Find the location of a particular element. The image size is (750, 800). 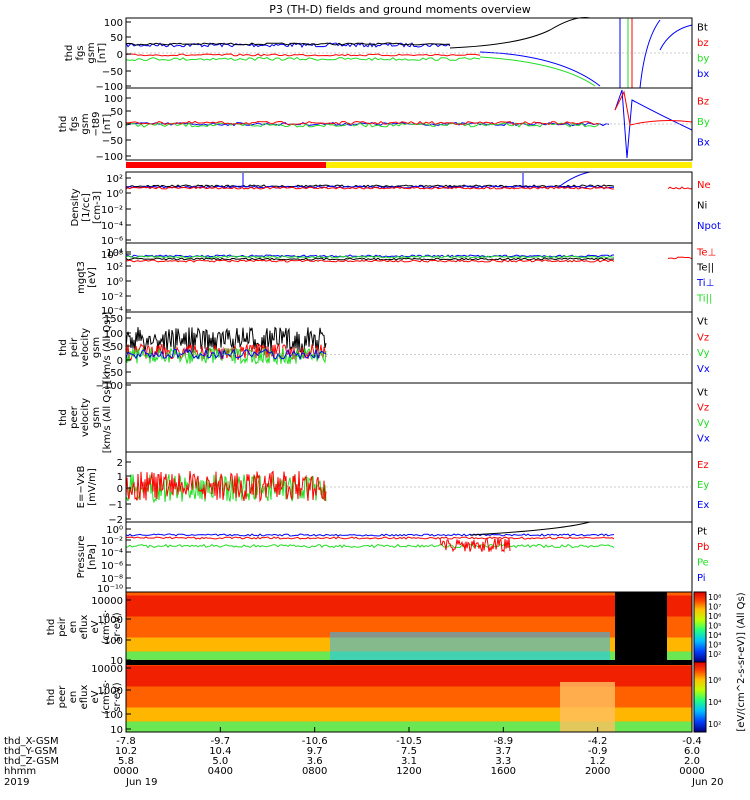

legend-Ne: Ne is located at coordinates (704, 185).